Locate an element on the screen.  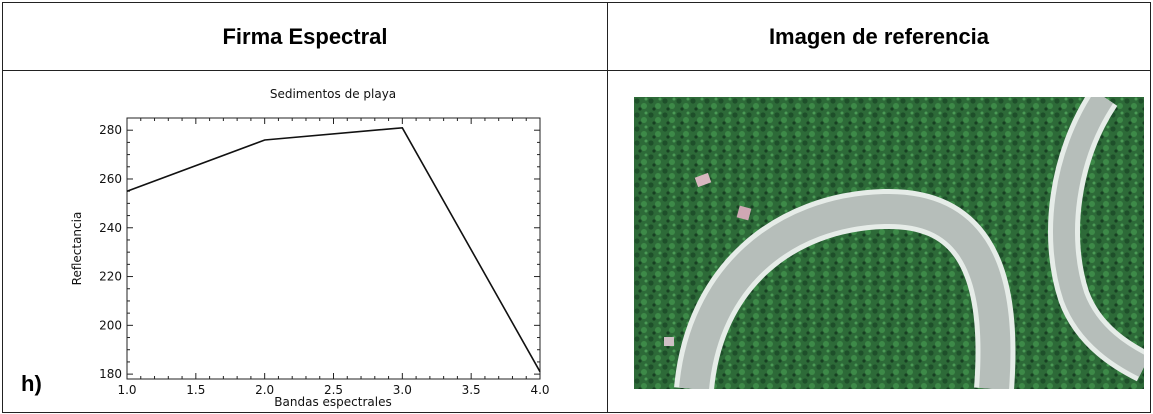
x-tick-label: 1.5 is located at coordinates (195, 390).